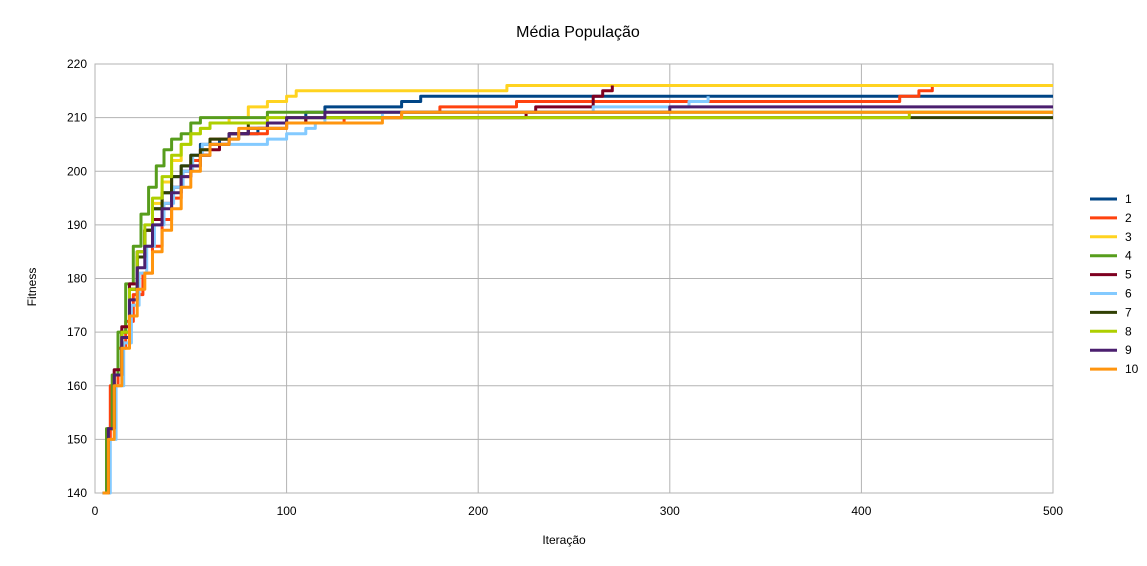 The image size is (1147, 566). Describe the element at coordinates (1128, 275) in the screenshot. I see `legend-label-5: 5` at that location.